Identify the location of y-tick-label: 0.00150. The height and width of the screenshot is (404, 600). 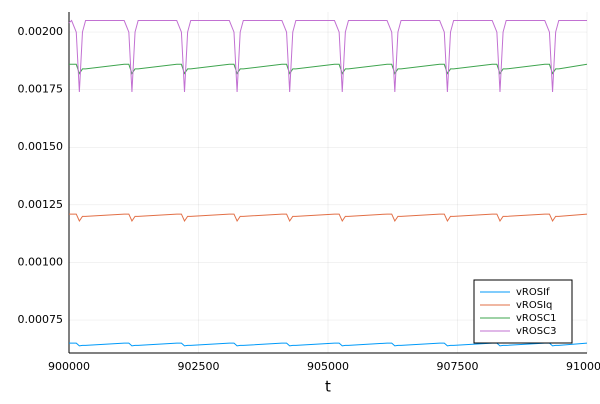
(41, 146).